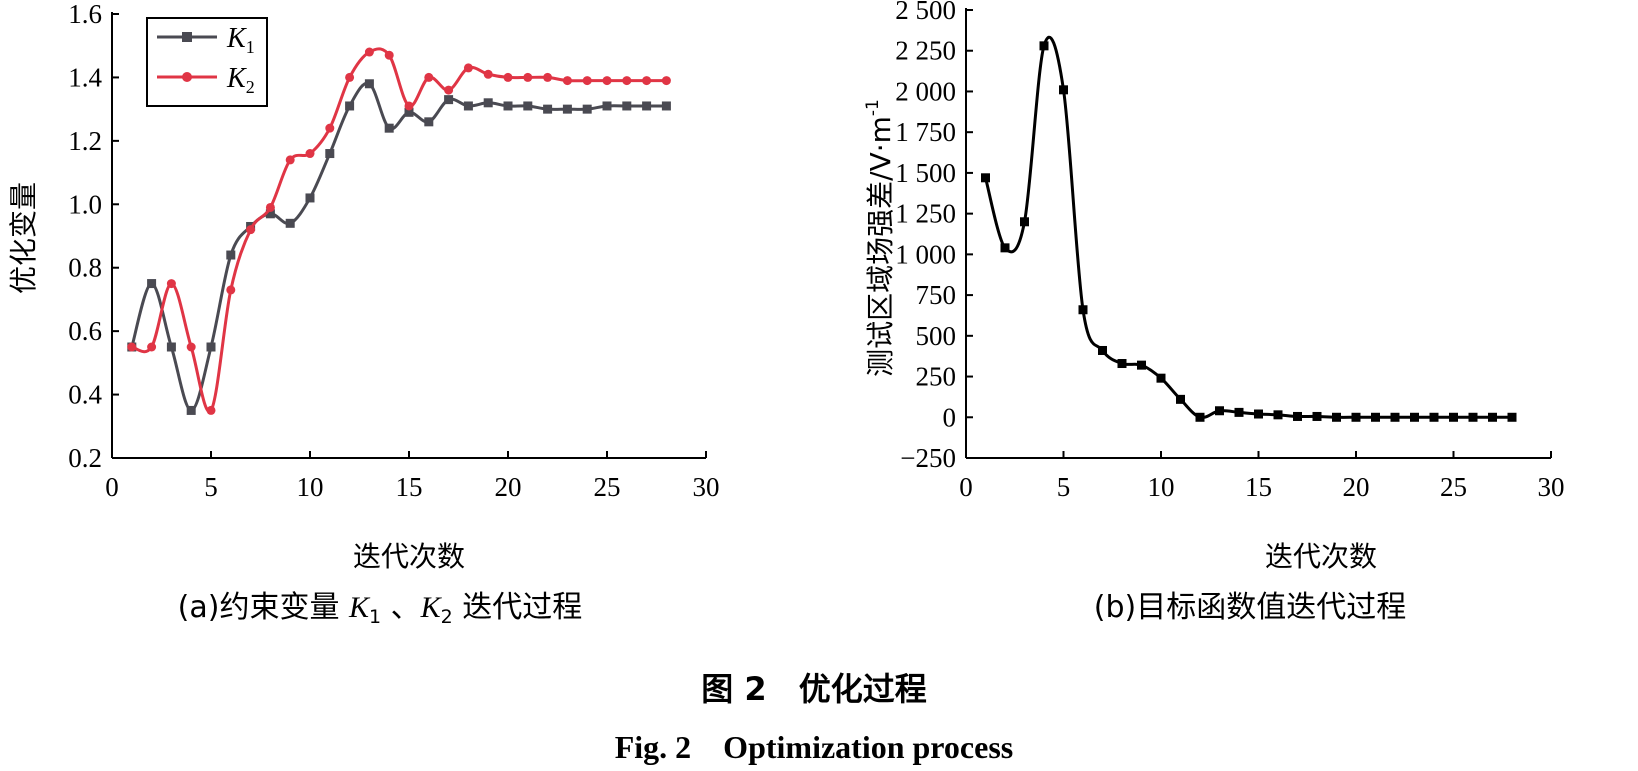 This screenshot has height=771, width=1638. What do you see at coordinates (925, 214) in the screenshot?
I see `chart-b-y-tick-label: 1 250` at bounding box center [925, 214].